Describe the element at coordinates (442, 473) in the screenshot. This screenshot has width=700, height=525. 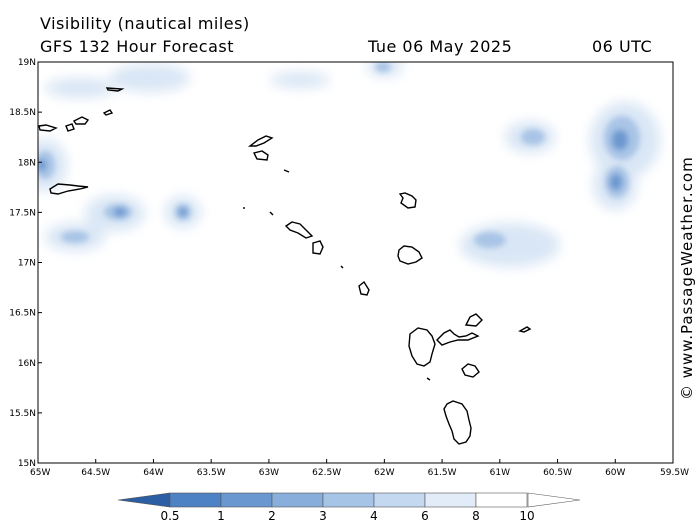
I see `lon-tick-label: 61.5W` at that location.